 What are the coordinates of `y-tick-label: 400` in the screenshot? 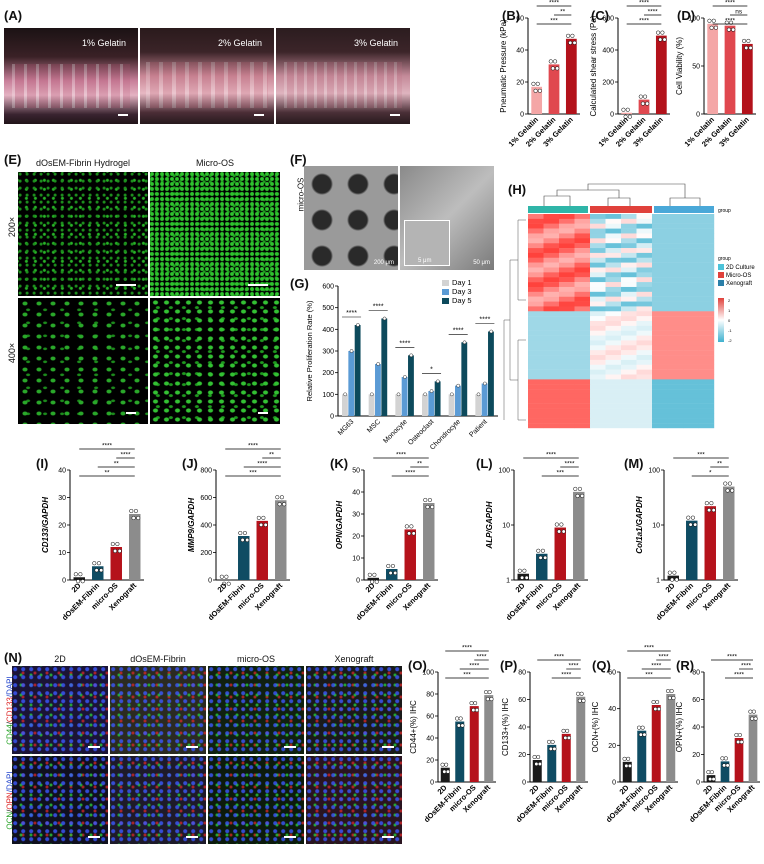 It's located at (328, 330).